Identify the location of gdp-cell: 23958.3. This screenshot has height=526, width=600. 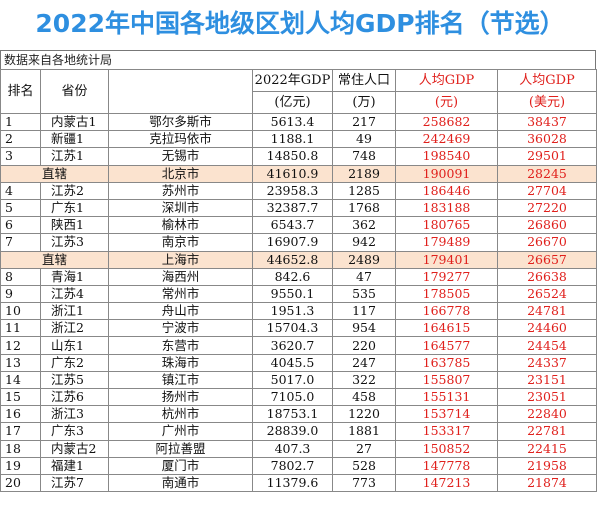
(292, 190).